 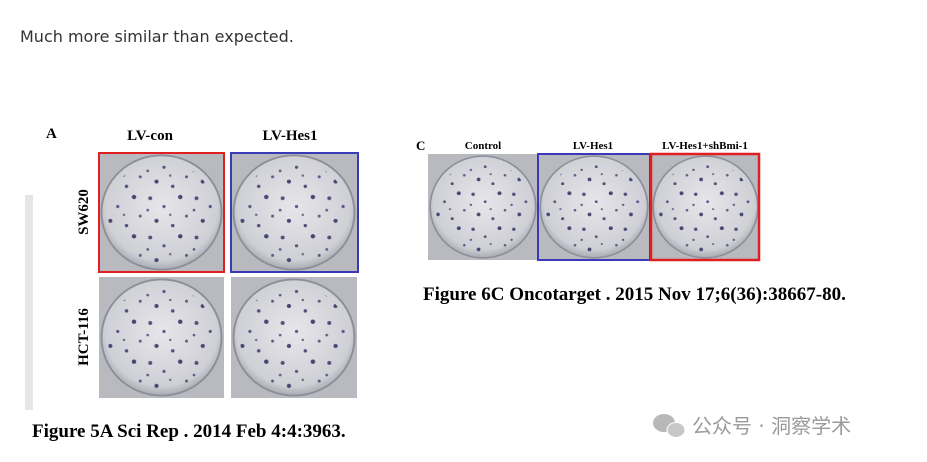 I want to click on column-label: Control, so click(x=483, y=146).